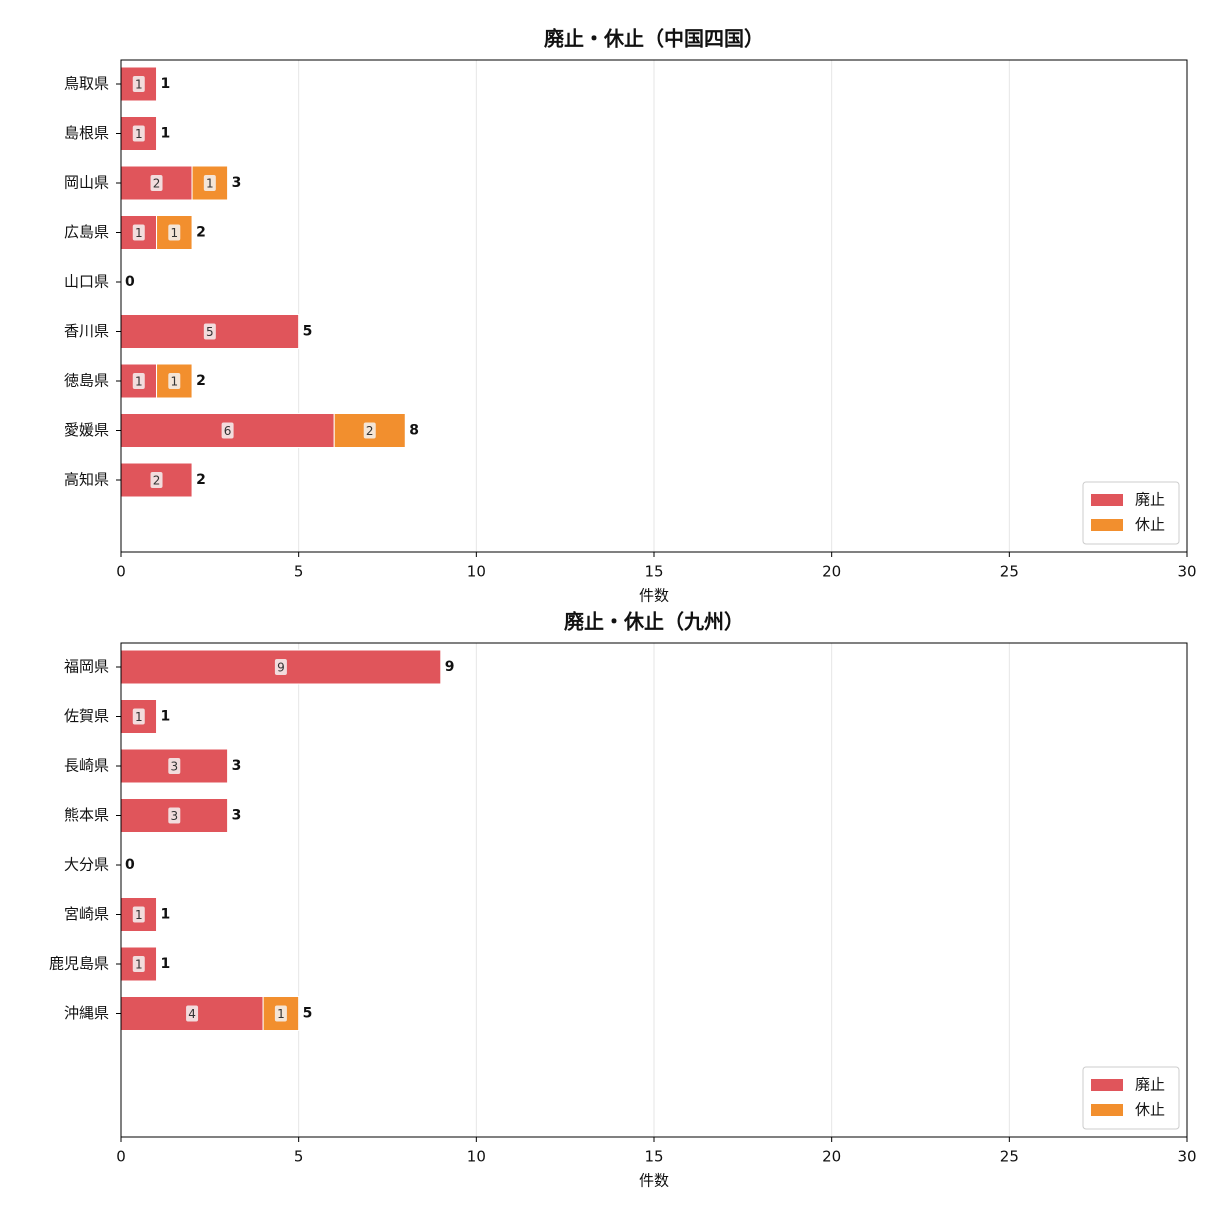  Describe the element at coordinates (654, 622) in the screenshot. I see `chart-title: 廃止・休止（九州）` at that location.